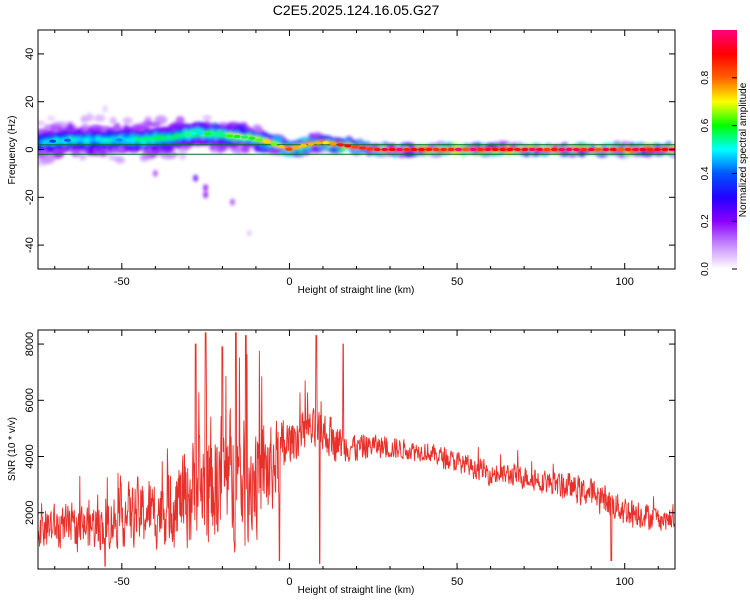 The image size is (750, 600). What do you see at coordinates (122, 282) in the screenshot?
I see `spectrogram-x-tick-label: -50` at bounding box center [122, 282].